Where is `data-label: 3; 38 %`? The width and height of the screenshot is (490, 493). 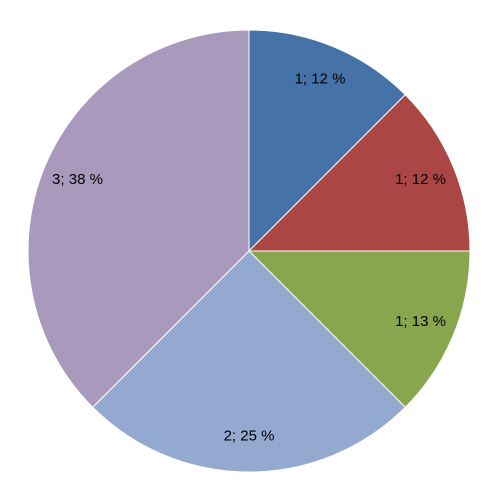 data-label: 3; 38 % is located at coordinates (77, 179).